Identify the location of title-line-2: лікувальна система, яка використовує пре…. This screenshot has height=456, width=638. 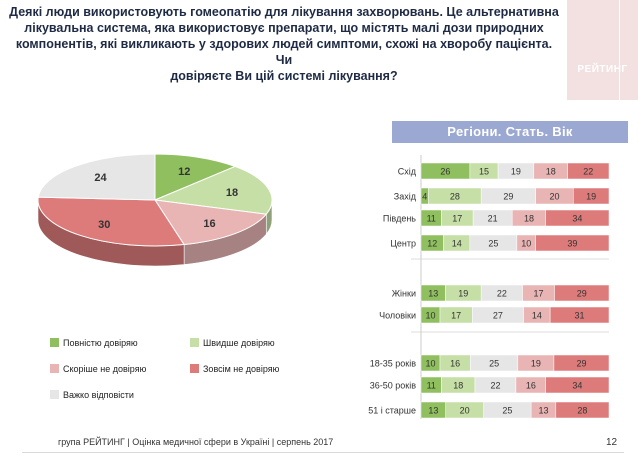
(284, 28).